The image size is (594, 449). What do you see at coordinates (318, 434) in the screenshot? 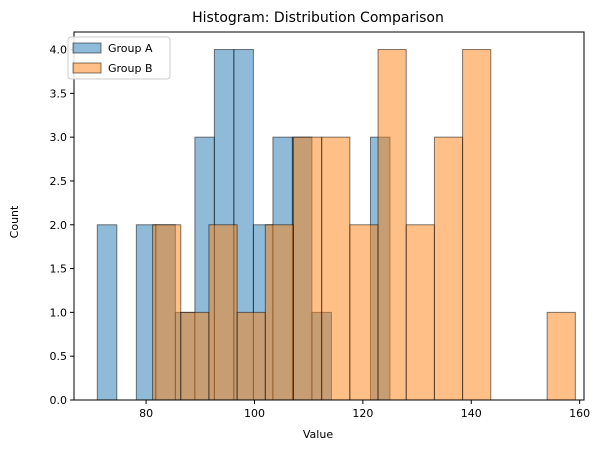
I see `x-axis-label: Value` at bounding box center [318, 434].